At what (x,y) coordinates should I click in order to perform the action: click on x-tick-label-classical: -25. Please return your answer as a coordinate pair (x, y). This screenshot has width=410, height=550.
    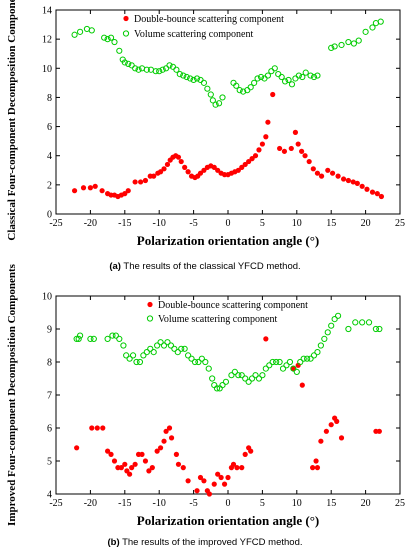
    Looking at the image, I should click on (55, 223).